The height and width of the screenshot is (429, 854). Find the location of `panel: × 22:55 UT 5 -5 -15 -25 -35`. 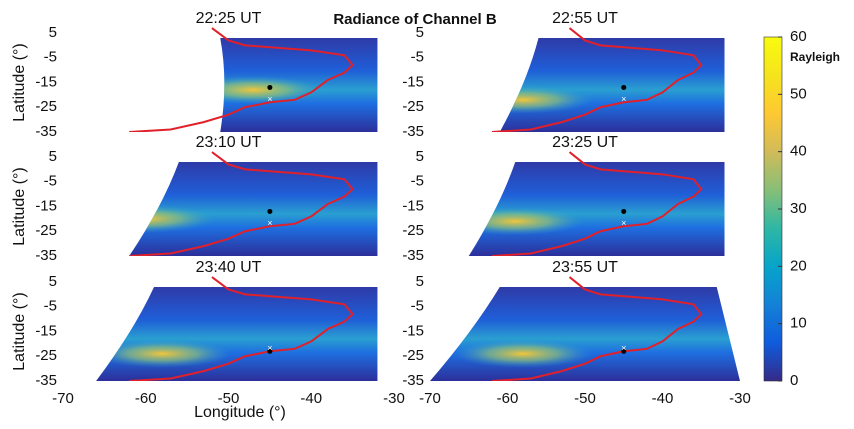

panel: × 22:55 UT 5 -5 -15 -25 -35 is located at coordinates (563, 75).